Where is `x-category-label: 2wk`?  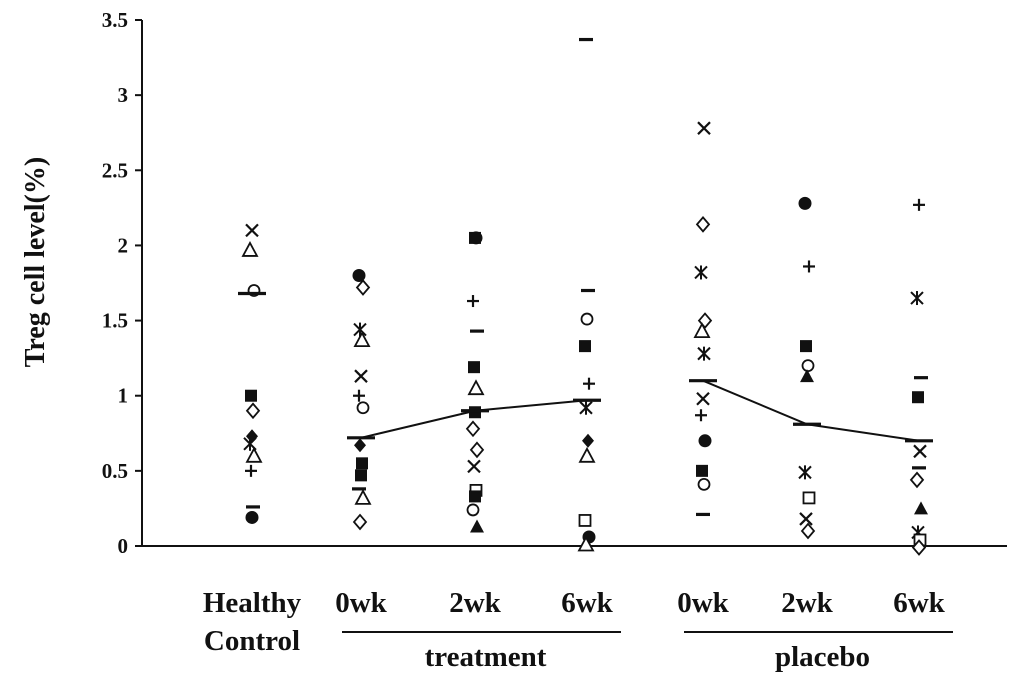 x-category-label: 2wk is located at coordinates (807, 603).